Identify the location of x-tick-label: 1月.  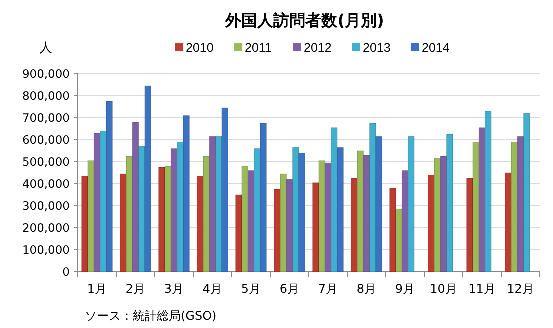
(97, 289).